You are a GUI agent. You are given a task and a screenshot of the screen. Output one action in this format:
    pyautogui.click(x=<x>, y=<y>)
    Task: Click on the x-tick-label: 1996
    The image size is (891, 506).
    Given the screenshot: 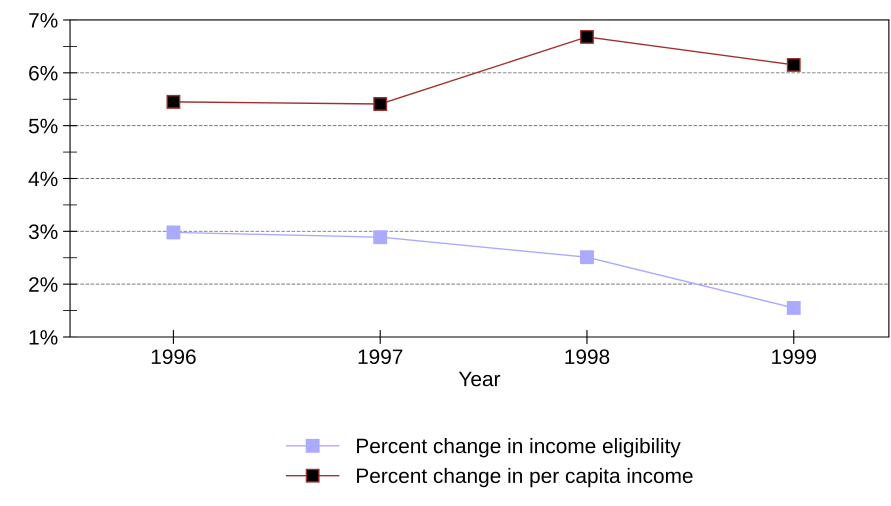 What is the action you would take?
    pyautogui.click(x=174, y=356)
    